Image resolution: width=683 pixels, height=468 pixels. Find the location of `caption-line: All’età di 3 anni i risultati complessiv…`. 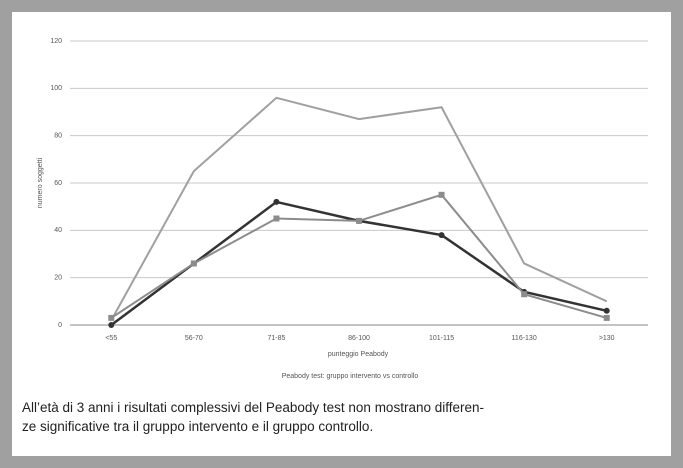

caption-line: All’età di 3 anni i risultati complessiv… is located at coordinates (253, 407).